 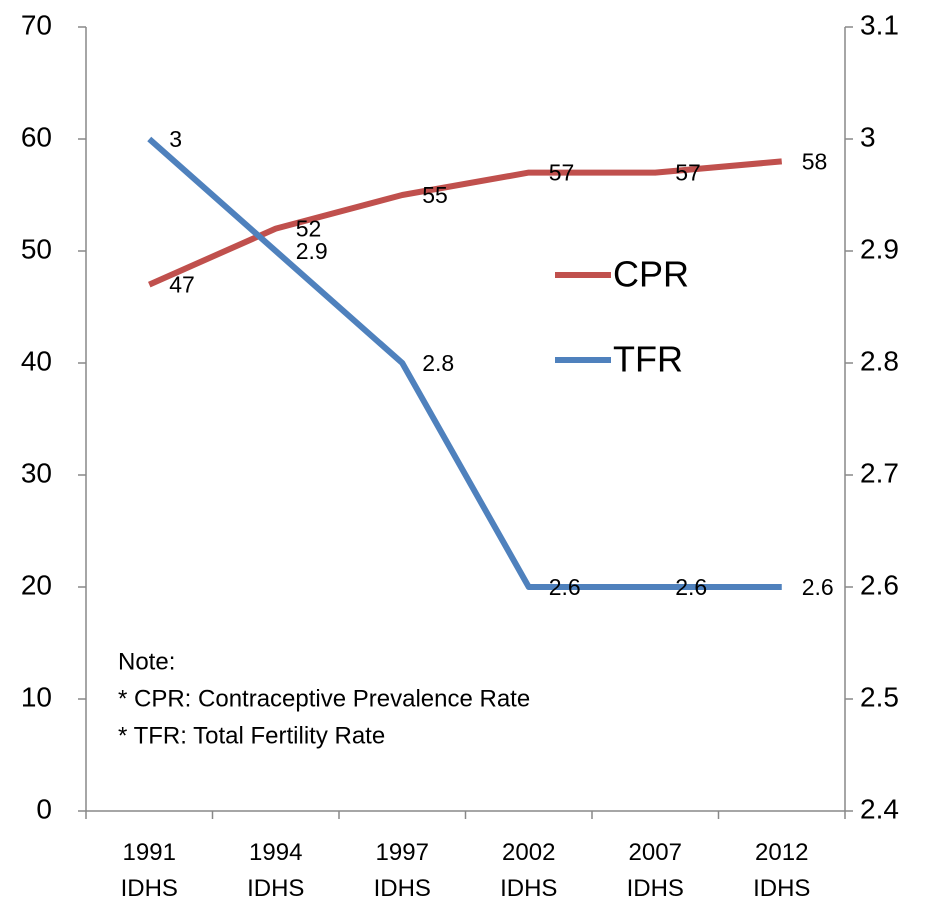 I want to click on y-tick-label: 10, so click(x=36, y=696).